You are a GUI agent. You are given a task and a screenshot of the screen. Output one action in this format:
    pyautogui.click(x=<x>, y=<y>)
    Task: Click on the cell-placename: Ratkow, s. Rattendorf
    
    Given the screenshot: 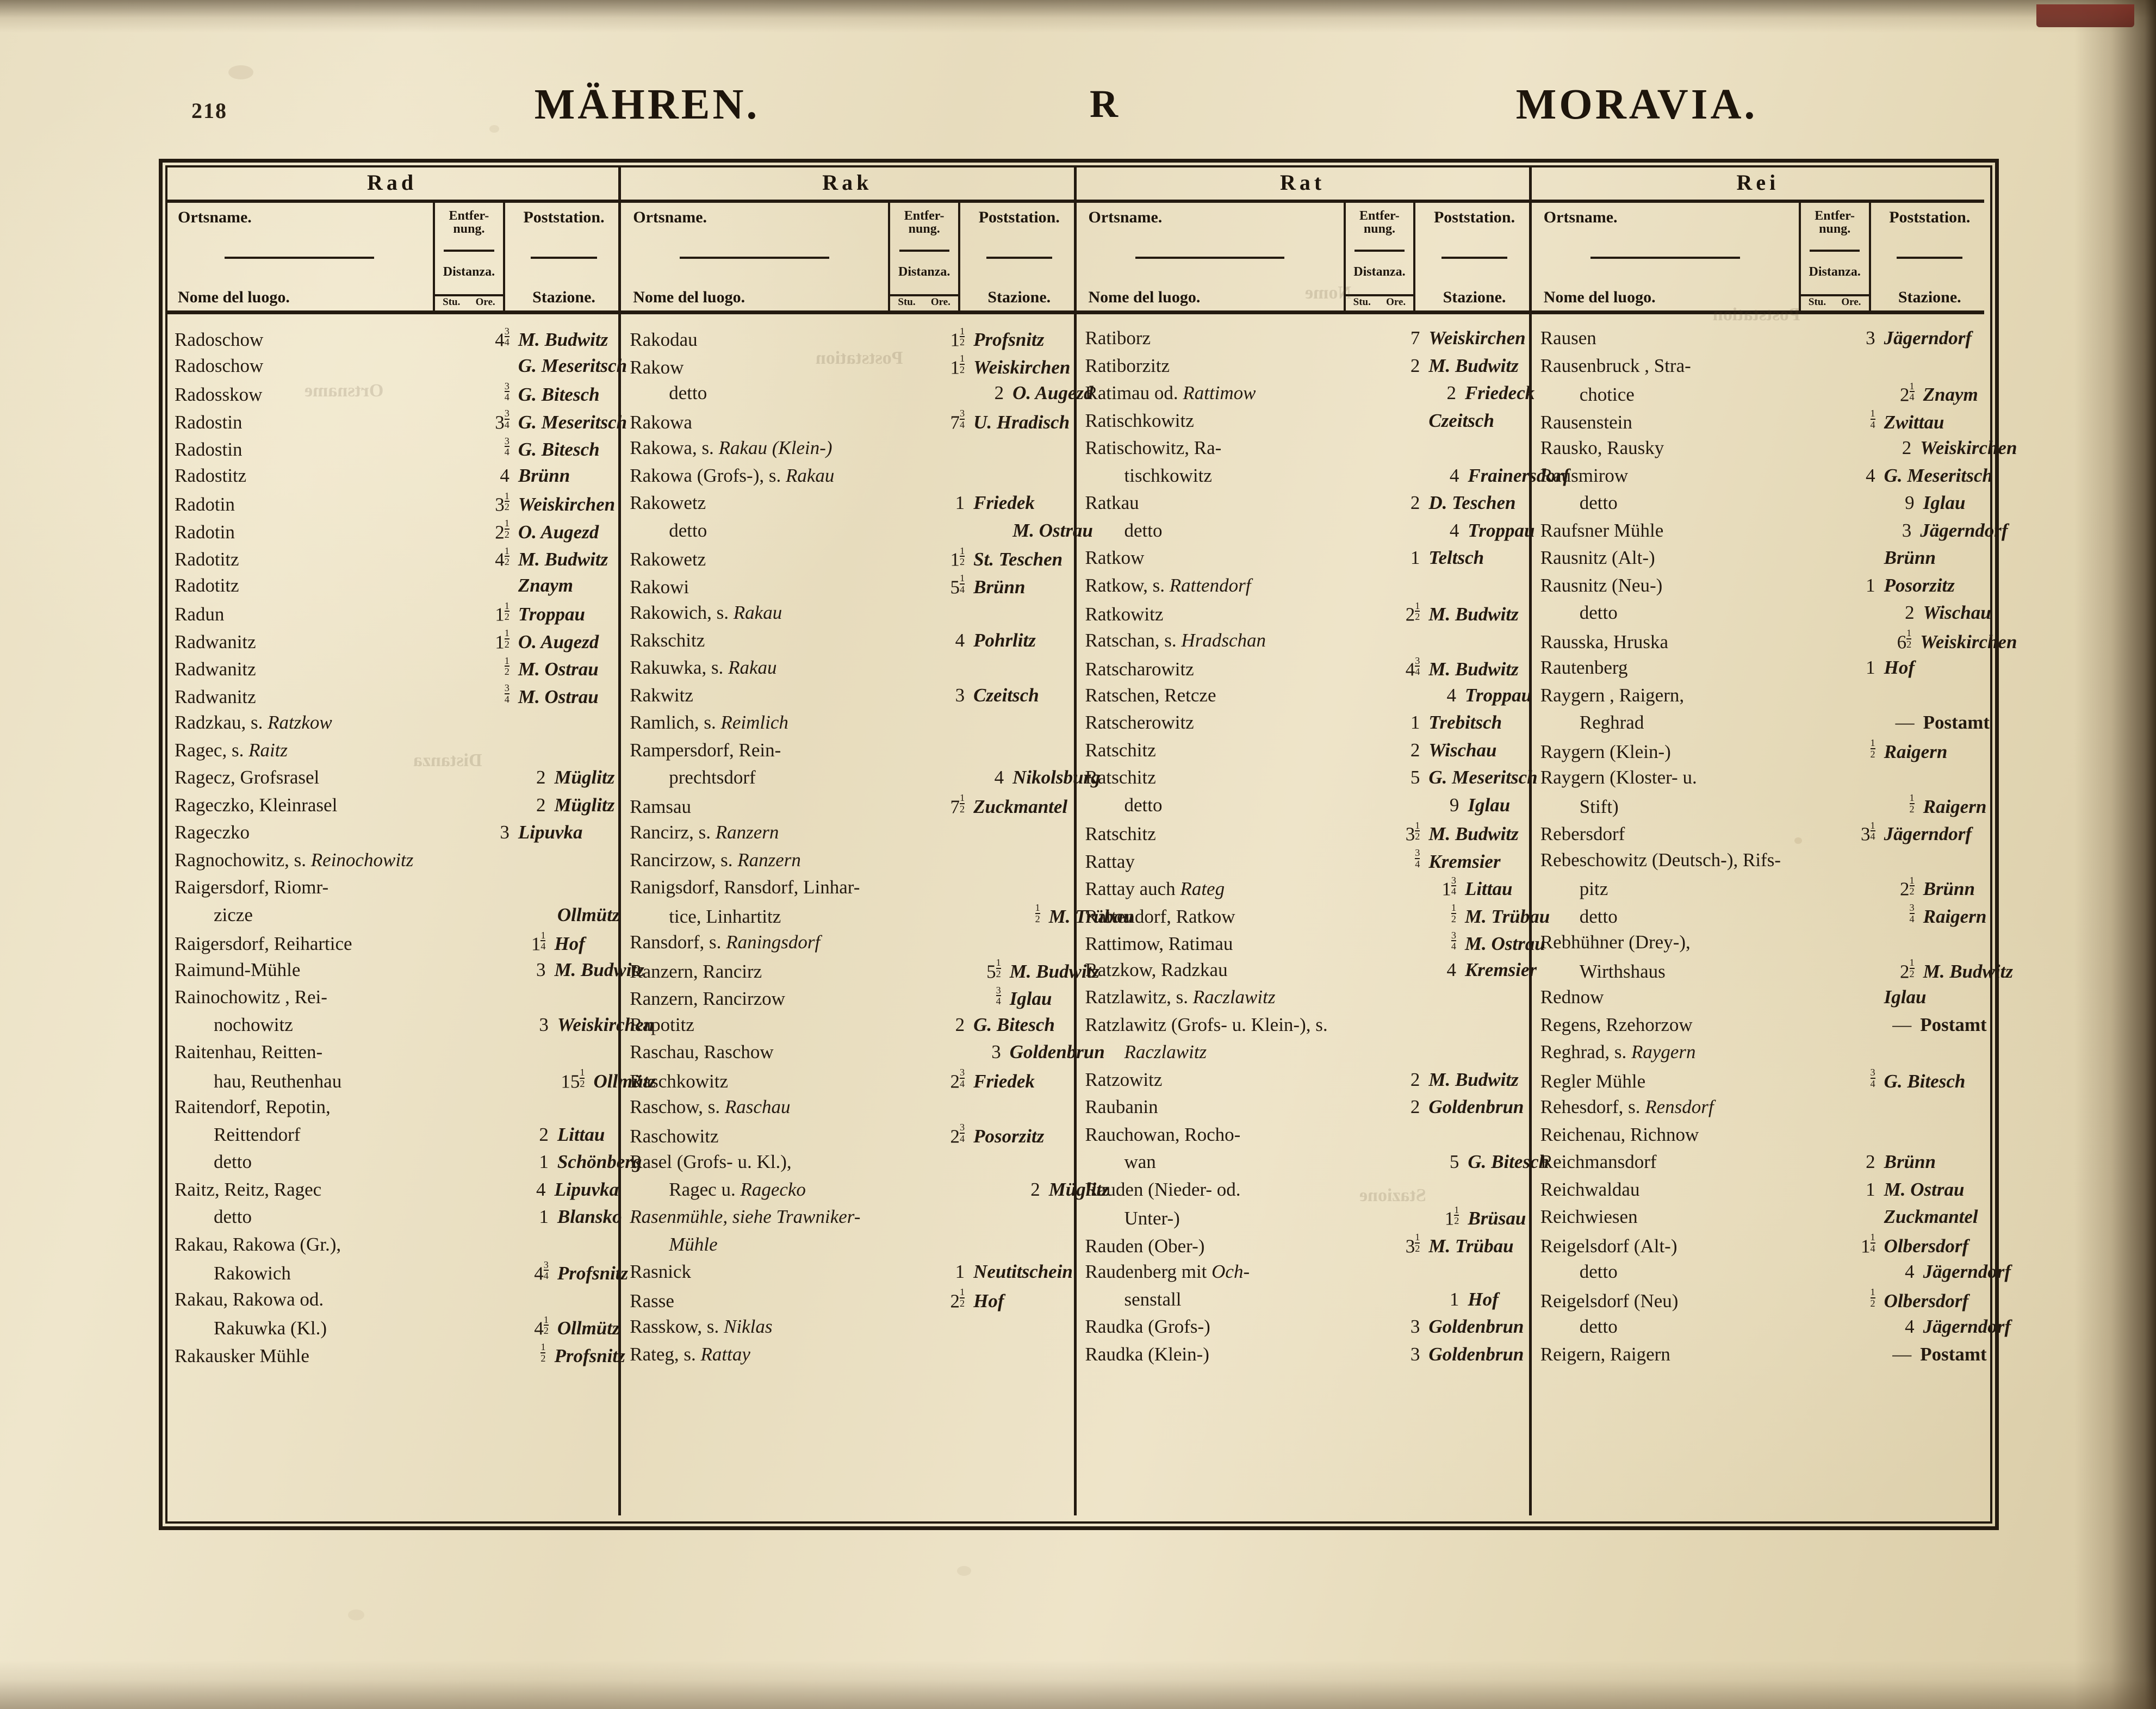 What is the action you would take?
    pyautogui.click(x=1168, y=585)
    